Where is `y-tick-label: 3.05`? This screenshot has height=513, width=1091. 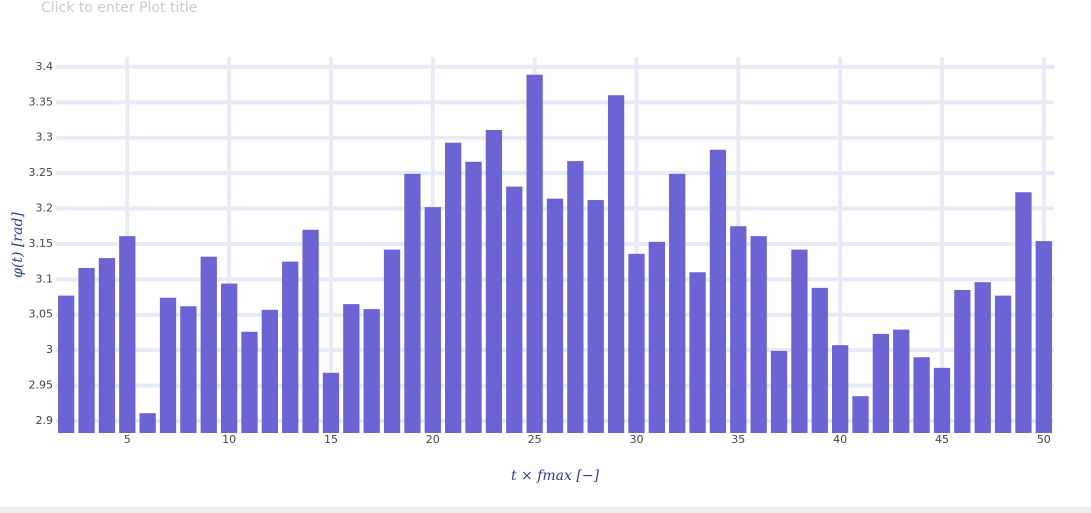
y-tick-label: 3.05 is located at coordinates (41, 314).